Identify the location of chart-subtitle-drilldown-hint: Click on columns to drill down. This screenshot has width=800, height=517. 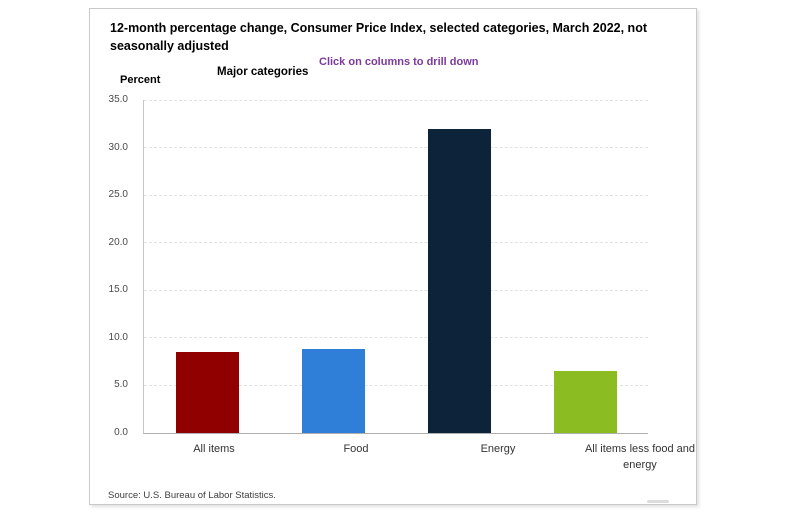
(399, 62).